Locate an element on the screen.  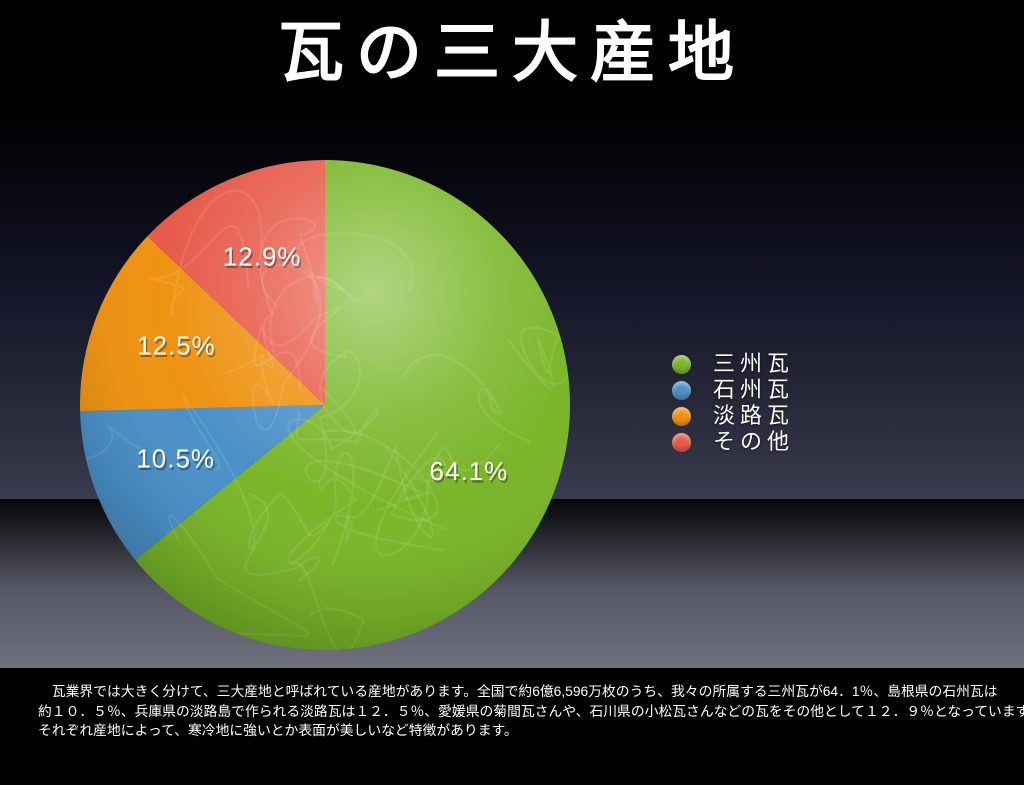
legend-item-3: 淡路瓦 is located at coordinates (733, 416).